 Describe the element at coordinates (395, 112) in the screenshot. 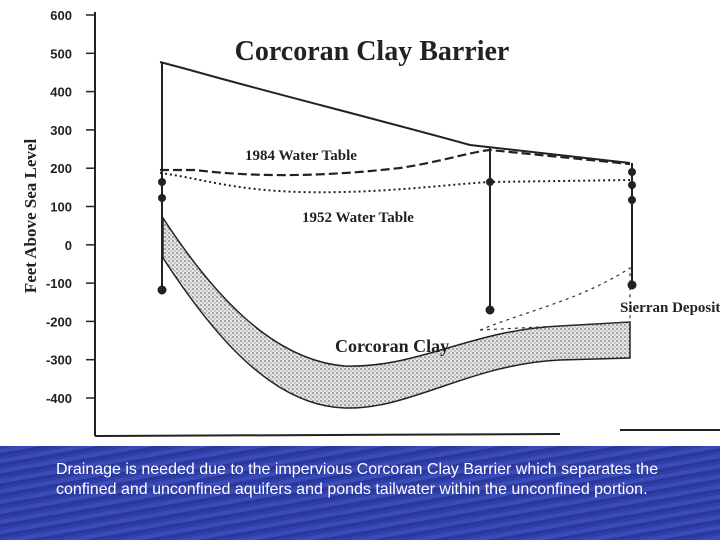

I see `ground-surface` at that location.